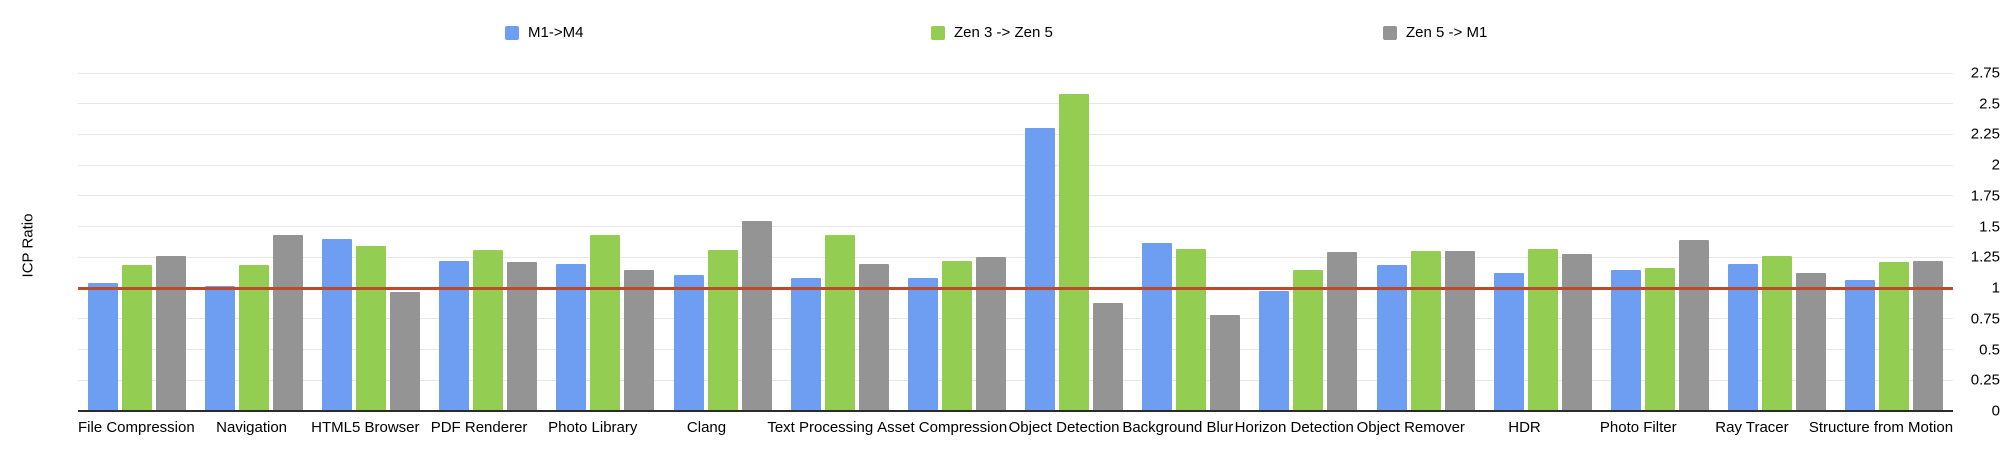  I want to click on x-category-label: Navigation, so click(252, 427).